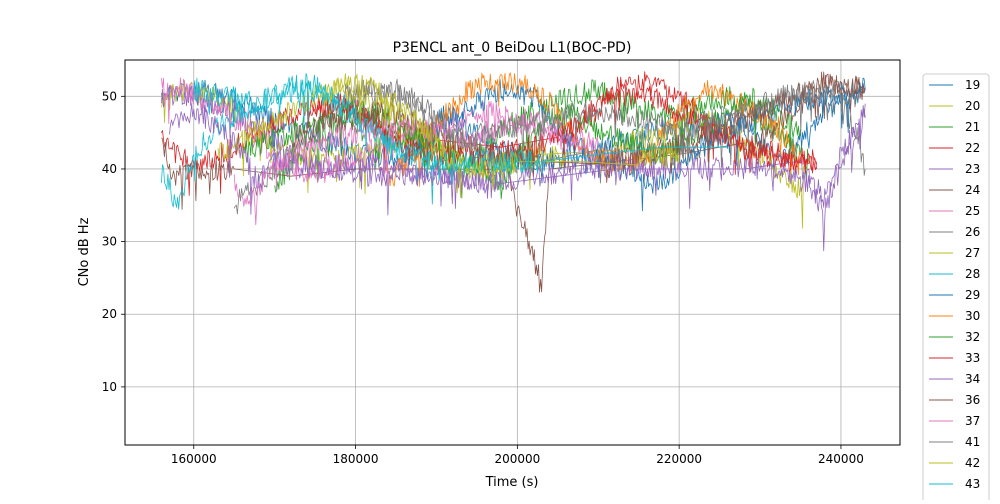 The height and width of the screenshot is (504, 1000). Describe the element at coordinates (356, 459) in the screenshot. I see `x-tick-label: 180000` at that location.